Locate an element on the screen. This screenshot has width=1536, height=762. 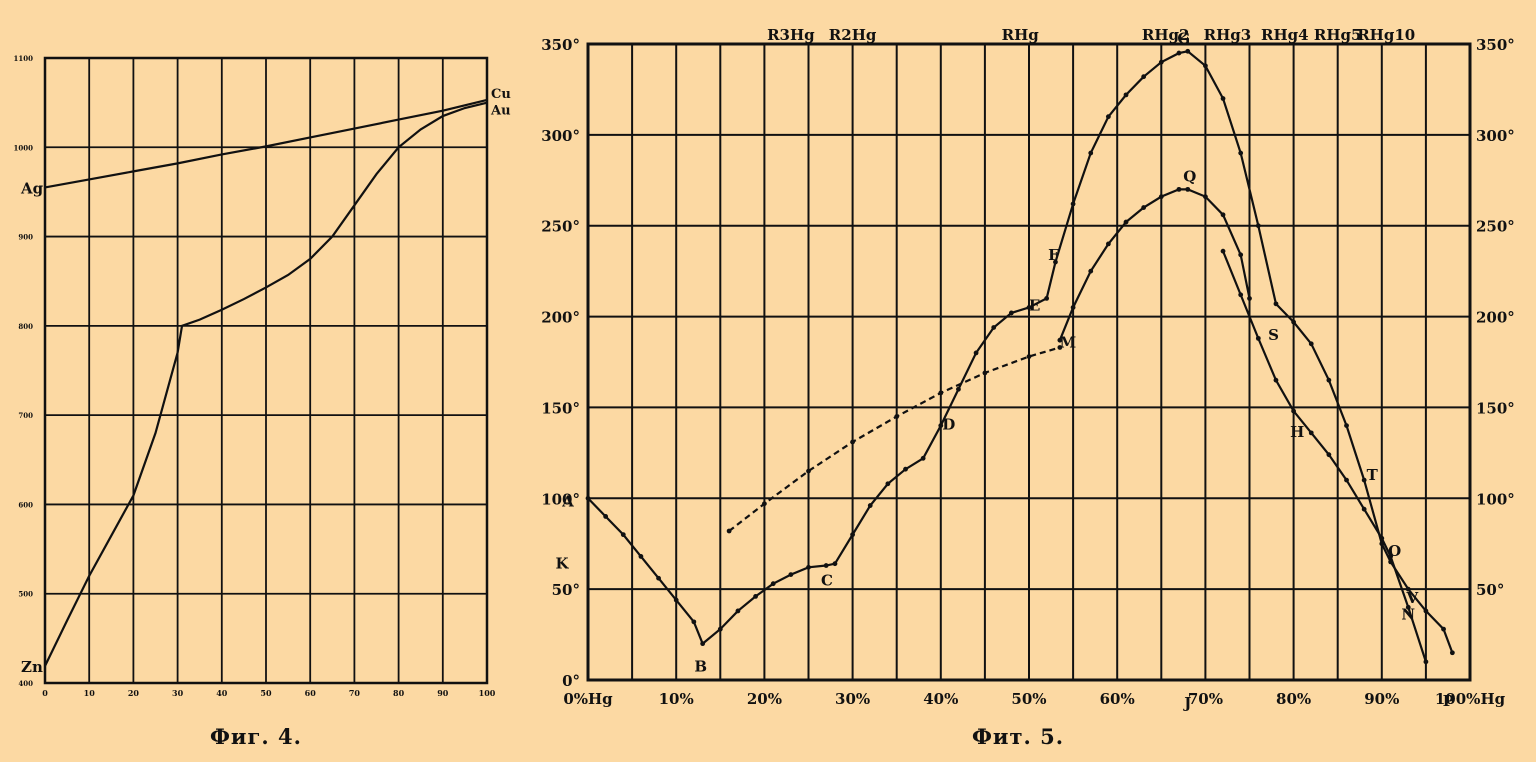
figure-4-y-tick-label: 900 is located at coordinates (25, 237).